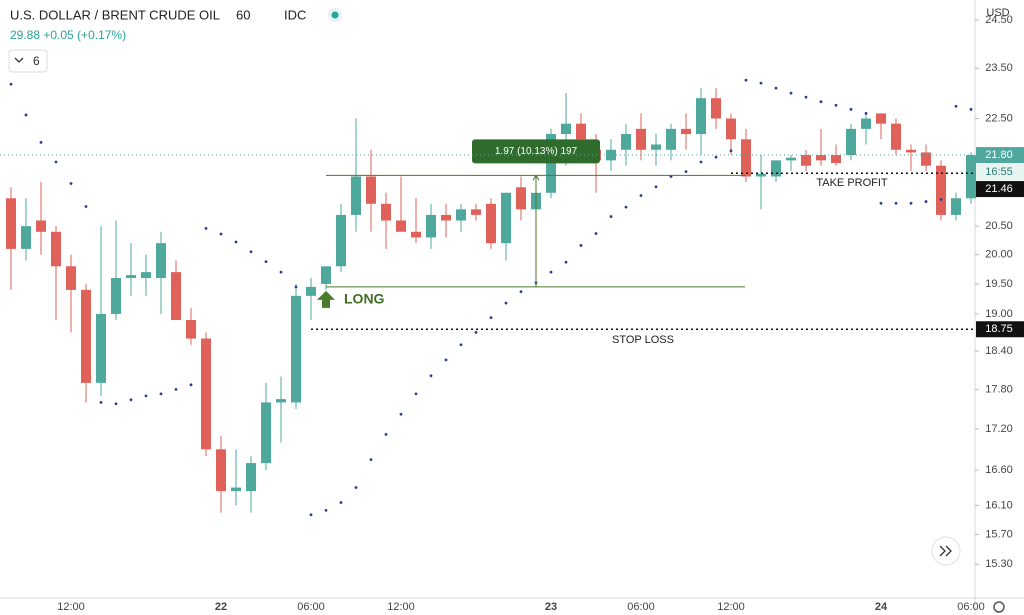 The height and width of the screenshot is (615, 1024). I want to click on y-tick-label: 20.50, so click(999, 226).